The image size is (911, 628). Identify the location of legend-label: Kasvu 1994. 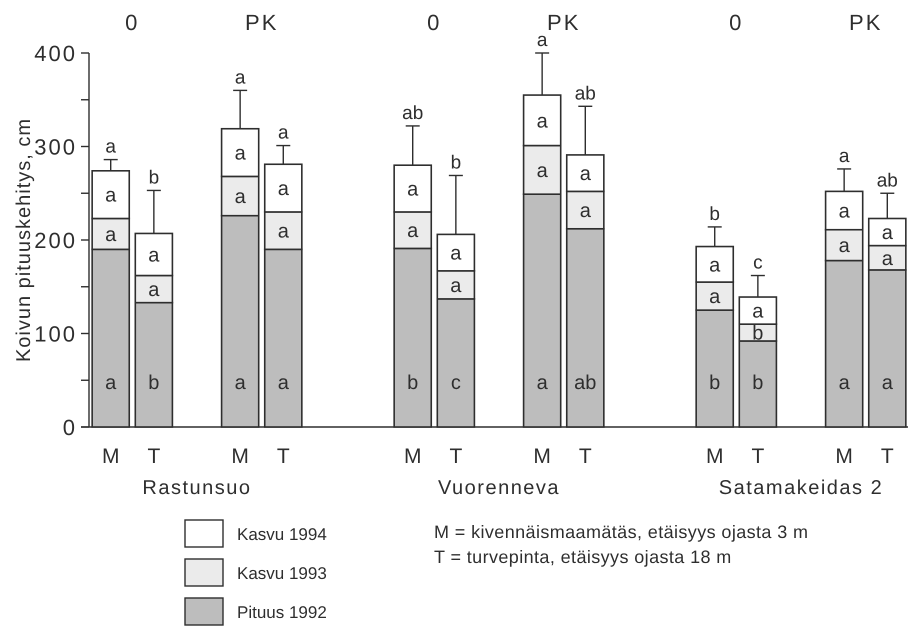
(282, 534).